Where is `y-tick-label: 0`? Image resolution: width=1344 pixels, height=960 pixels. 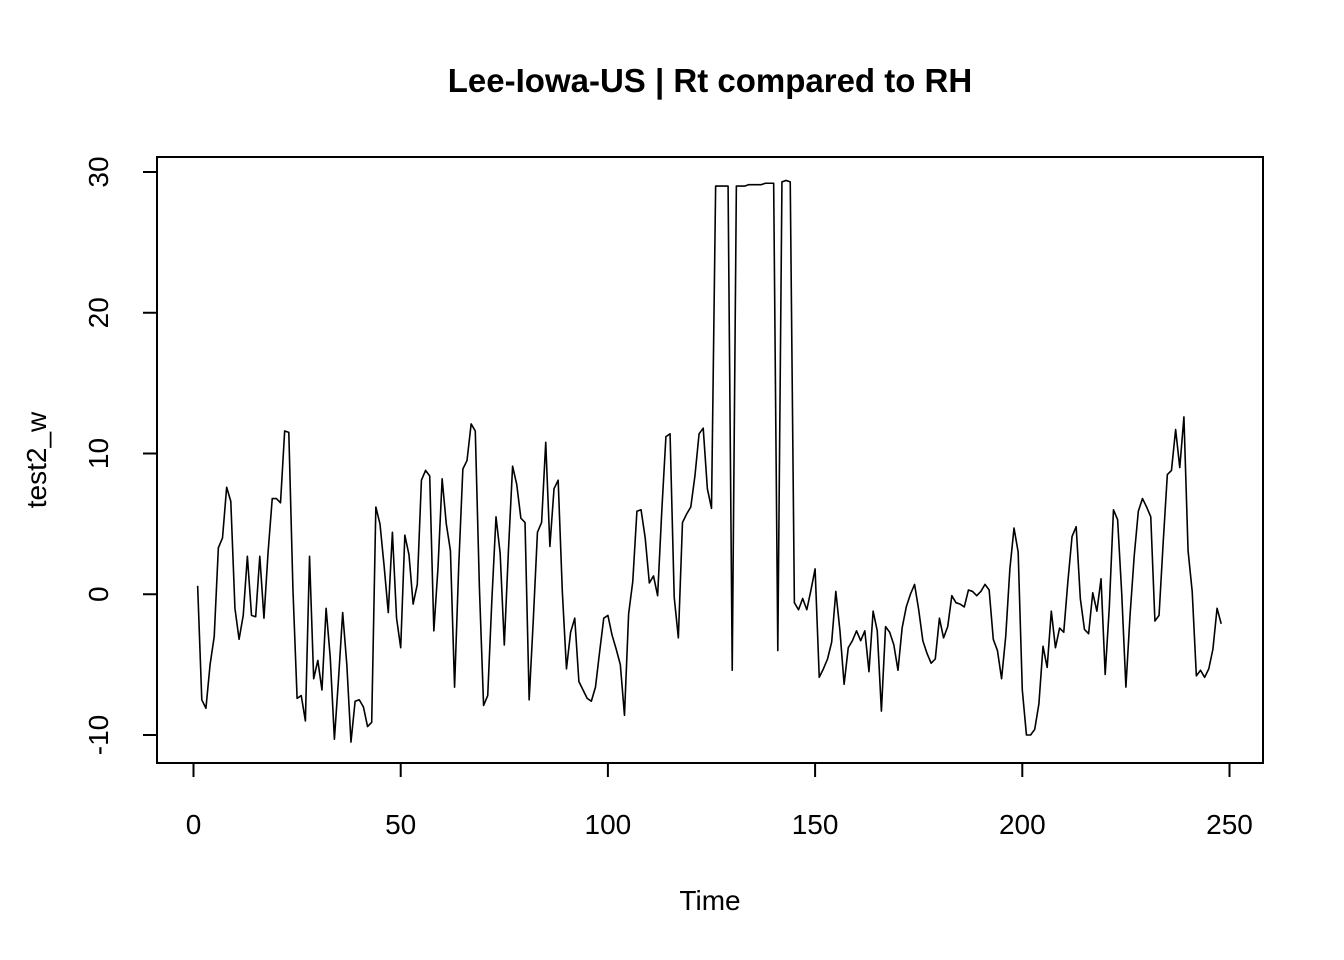
y-tick-label: 0 is located at coordinates (98, 594).